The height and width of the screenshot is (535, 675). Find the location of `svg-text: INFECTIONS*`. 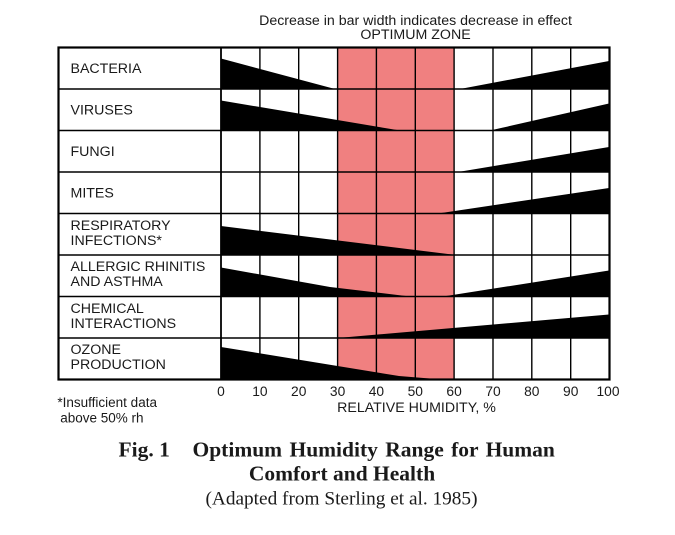

svg-text: INFECTIONS* is located at coordinates (117, 241).